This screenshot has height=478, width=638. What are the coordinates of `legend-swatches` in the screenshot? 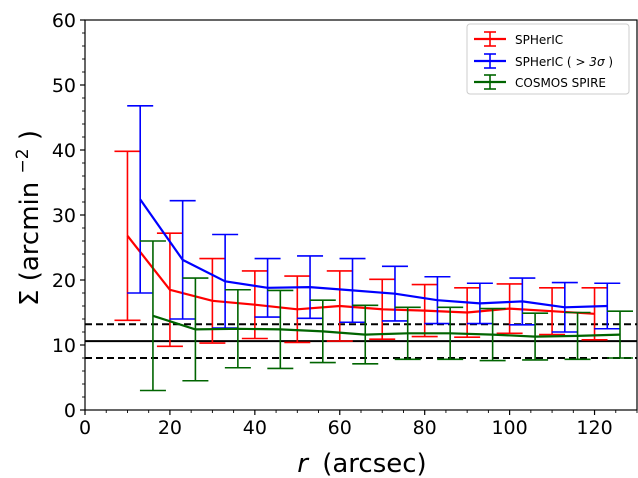 It's located at (490, 60).